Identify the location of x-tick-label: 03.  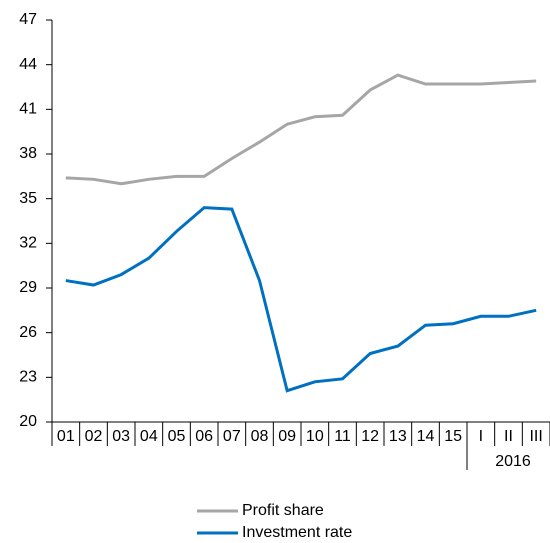
(121, 436).